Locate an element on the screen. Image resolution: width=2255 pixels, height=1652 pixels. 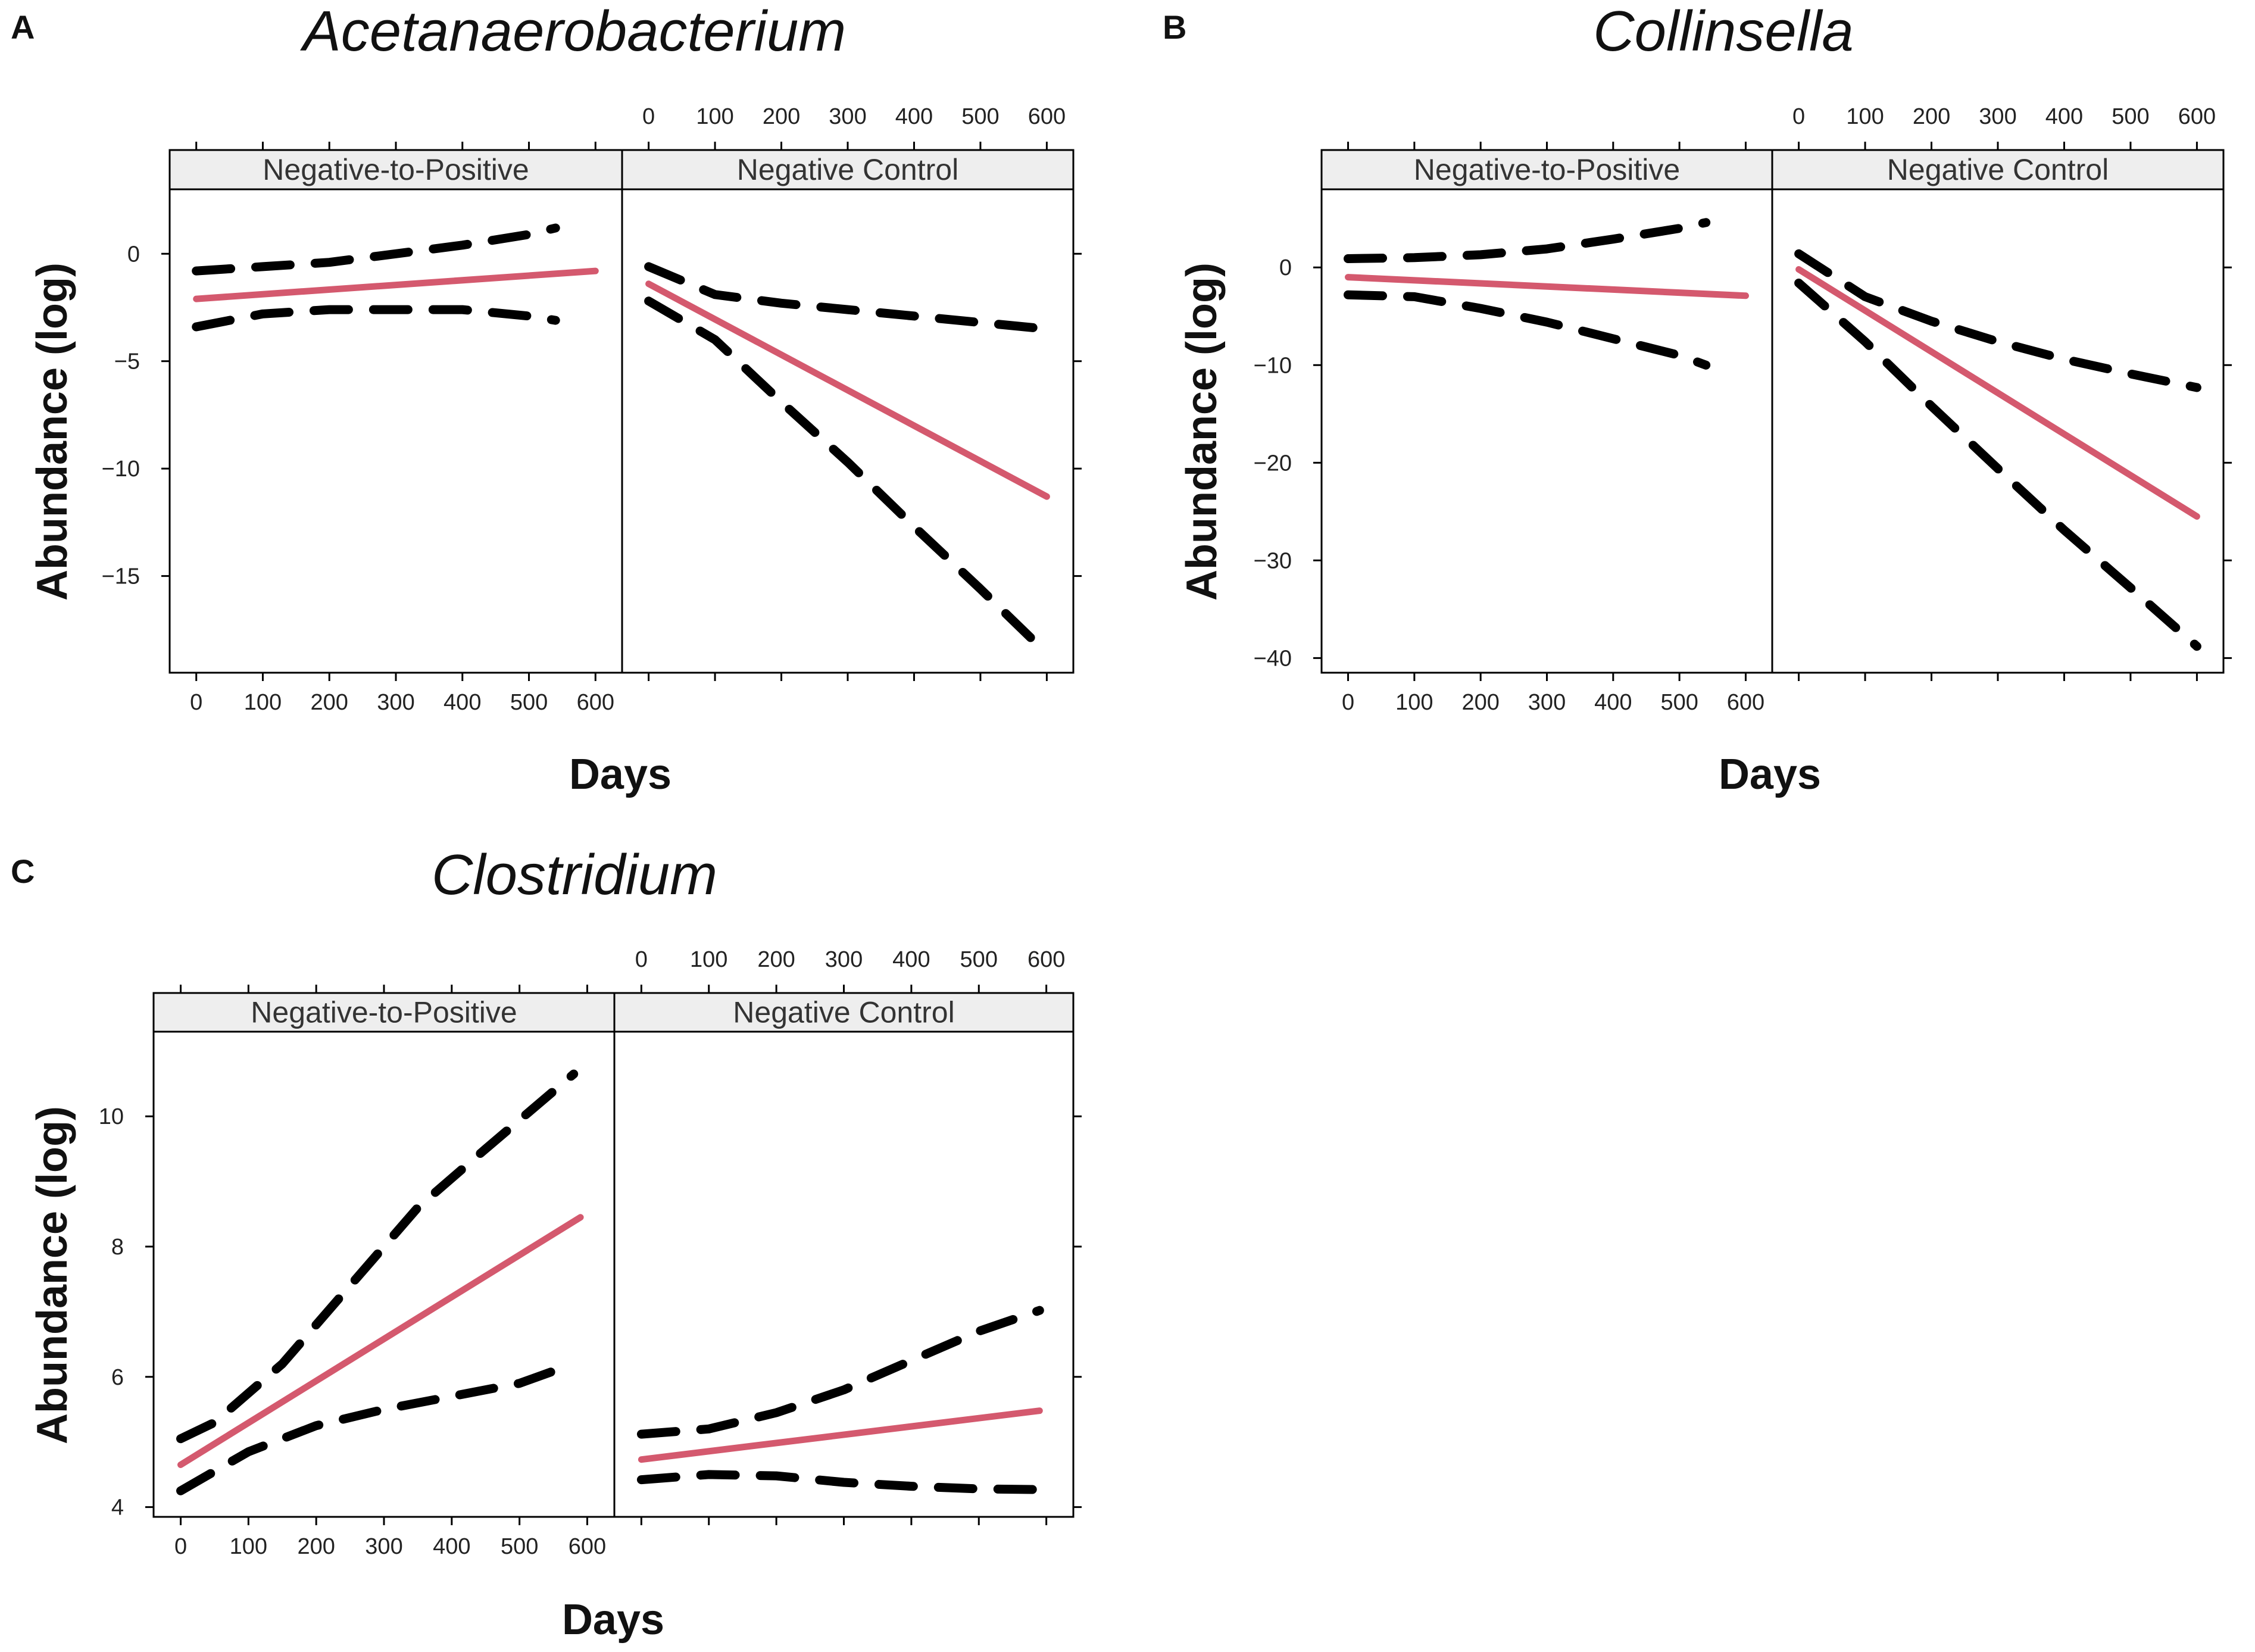
x-tick-label-b-p1: 600 is located at coordinates (1746, 702).